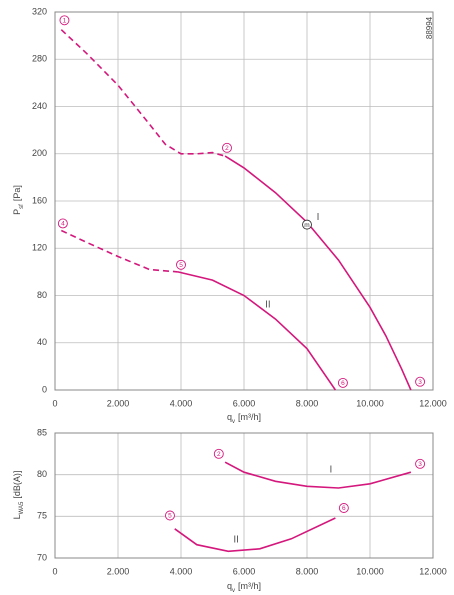  What do you see at coordinates (17, 485) in the screenshot?
I see `axis-label-unit: [dB(A)]` at bounding box center [17, 485].